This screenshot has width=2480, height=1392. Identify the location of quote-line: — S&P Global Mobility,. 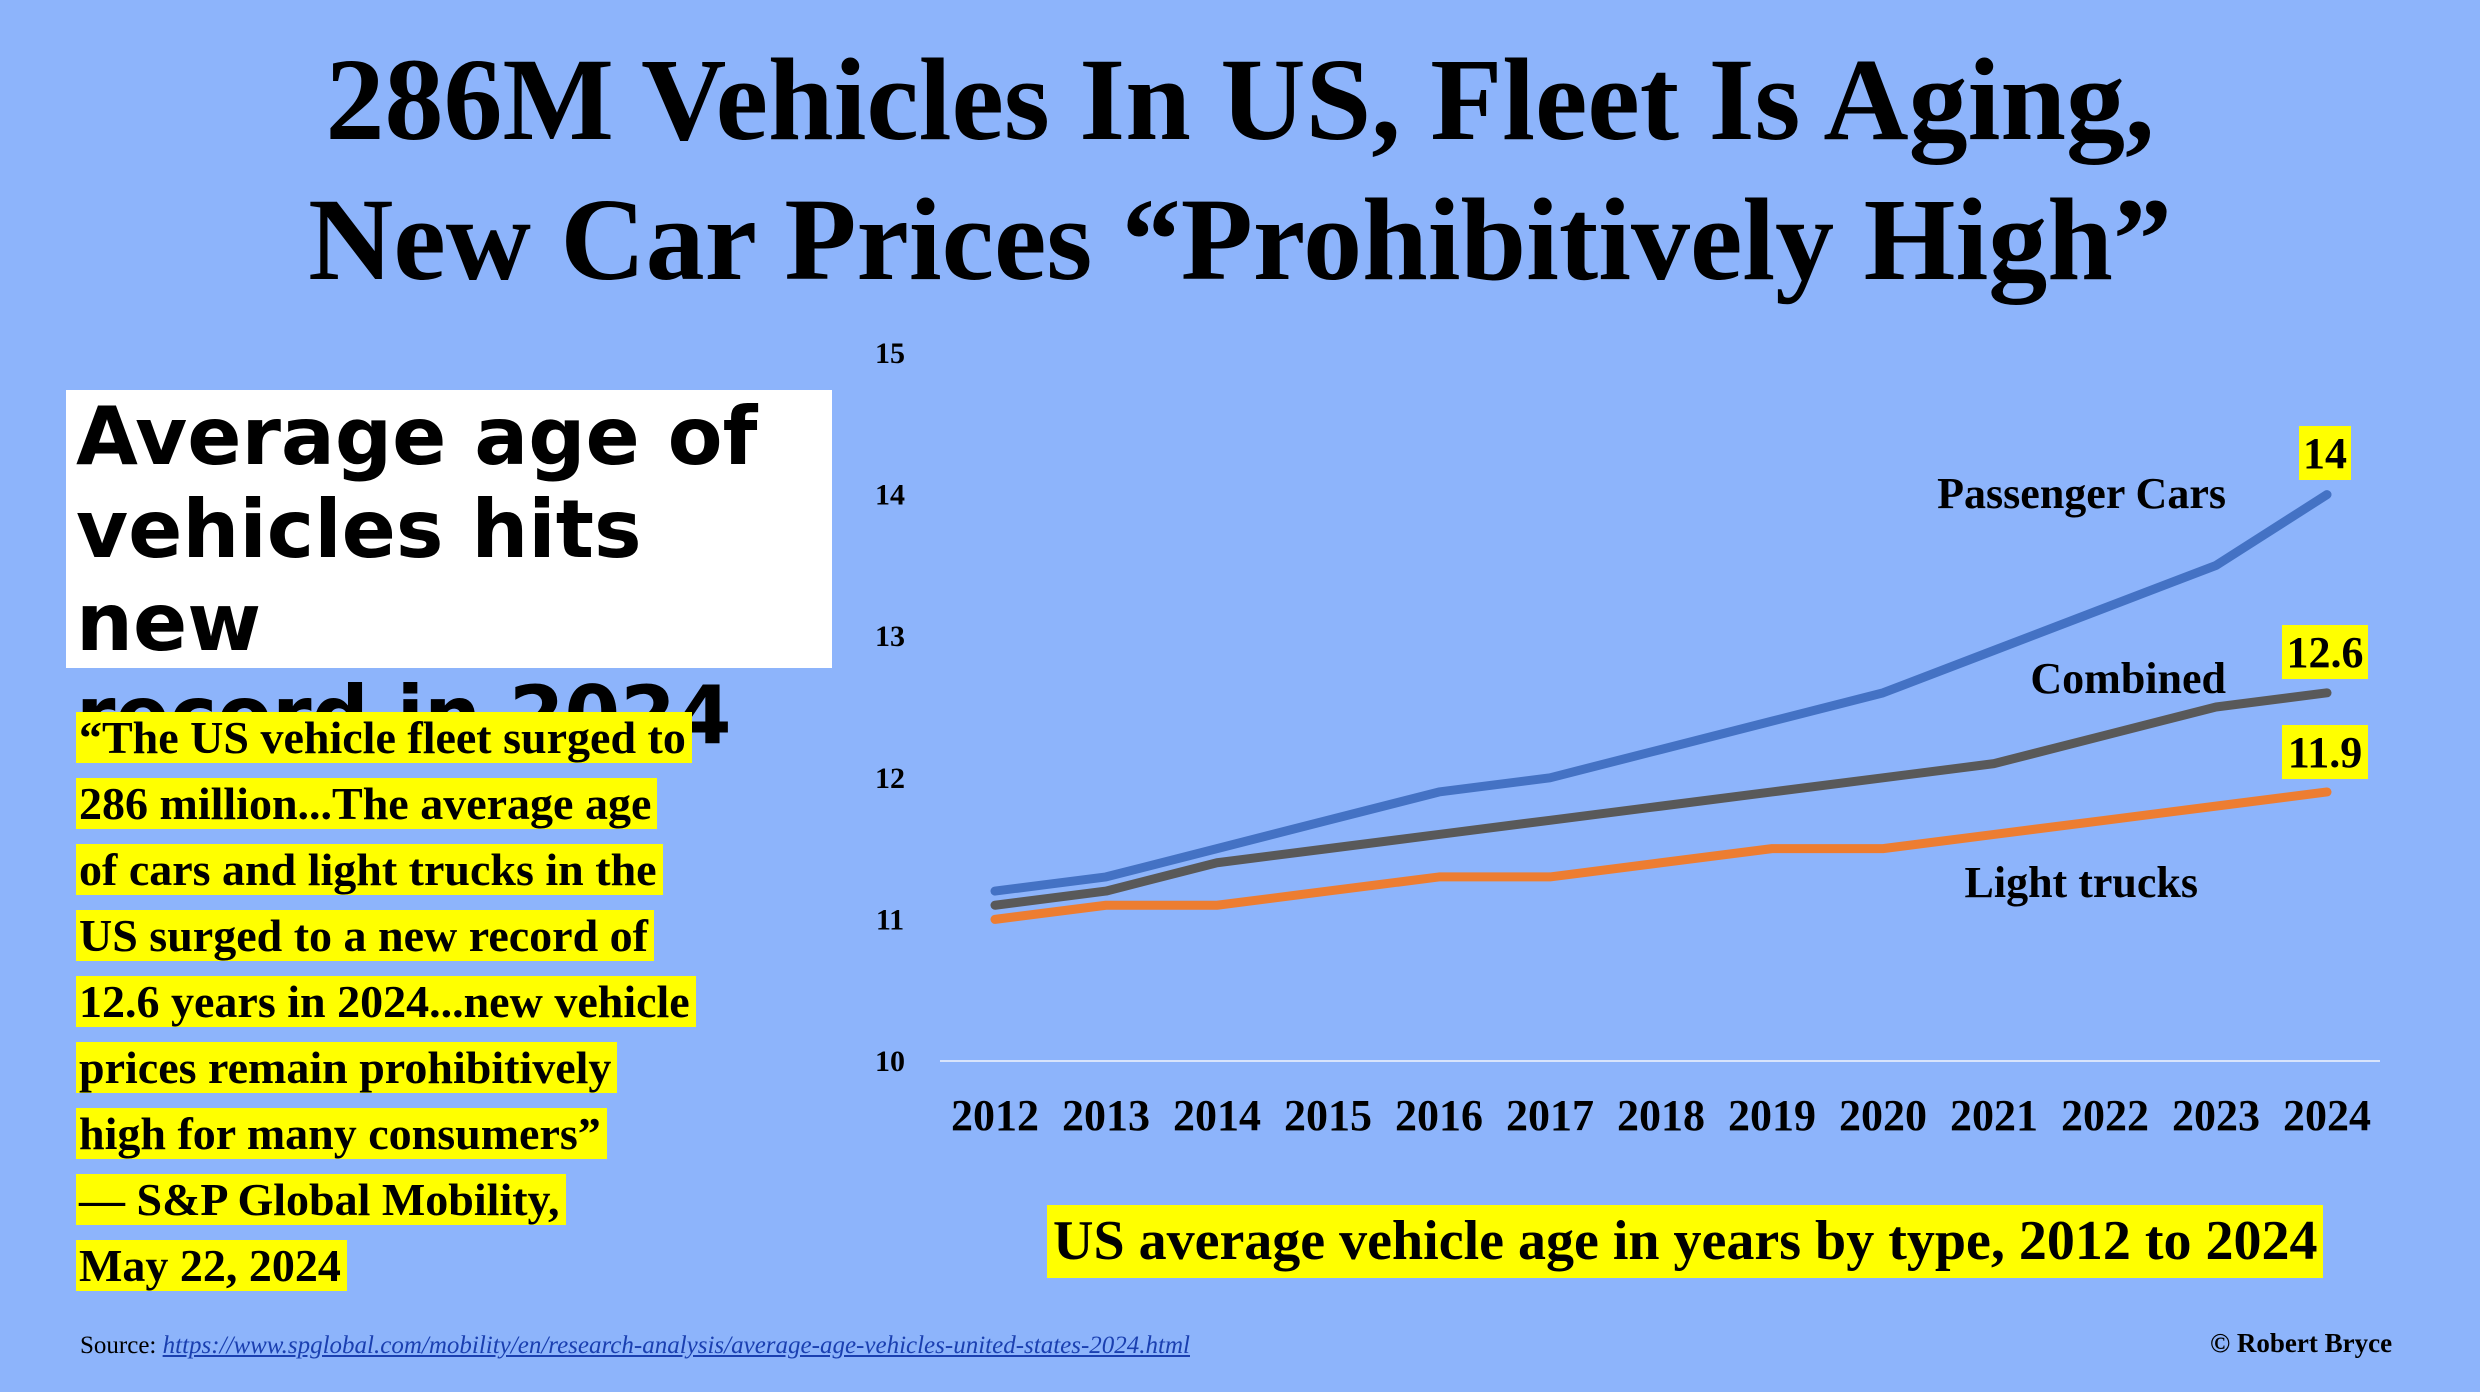
(456, 1200).